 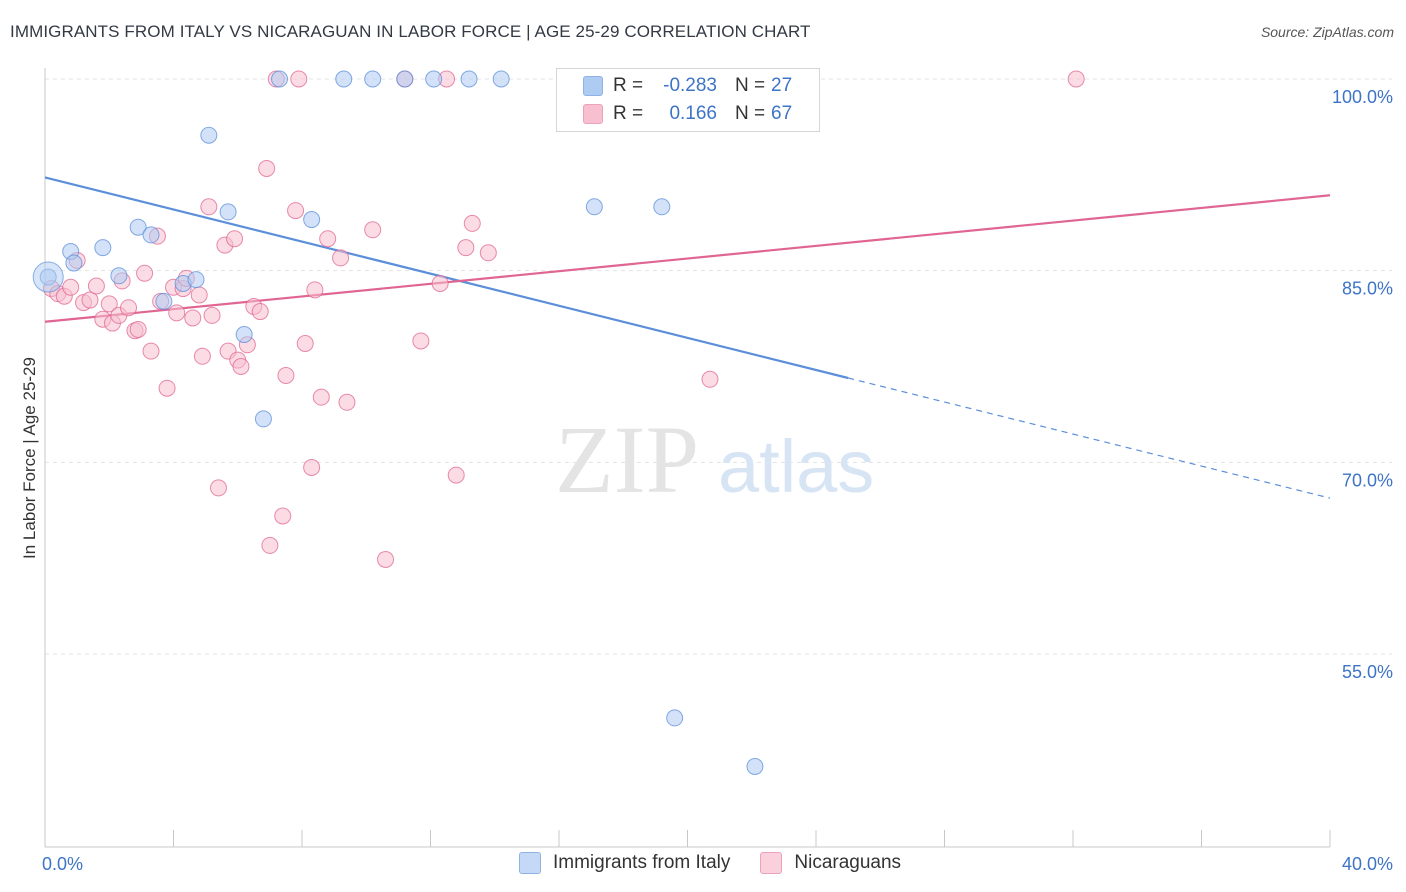 What do you see at coordinates (782, 85) in the screenshot?
I see `n-value: 27` at bounding box center [782, 85].